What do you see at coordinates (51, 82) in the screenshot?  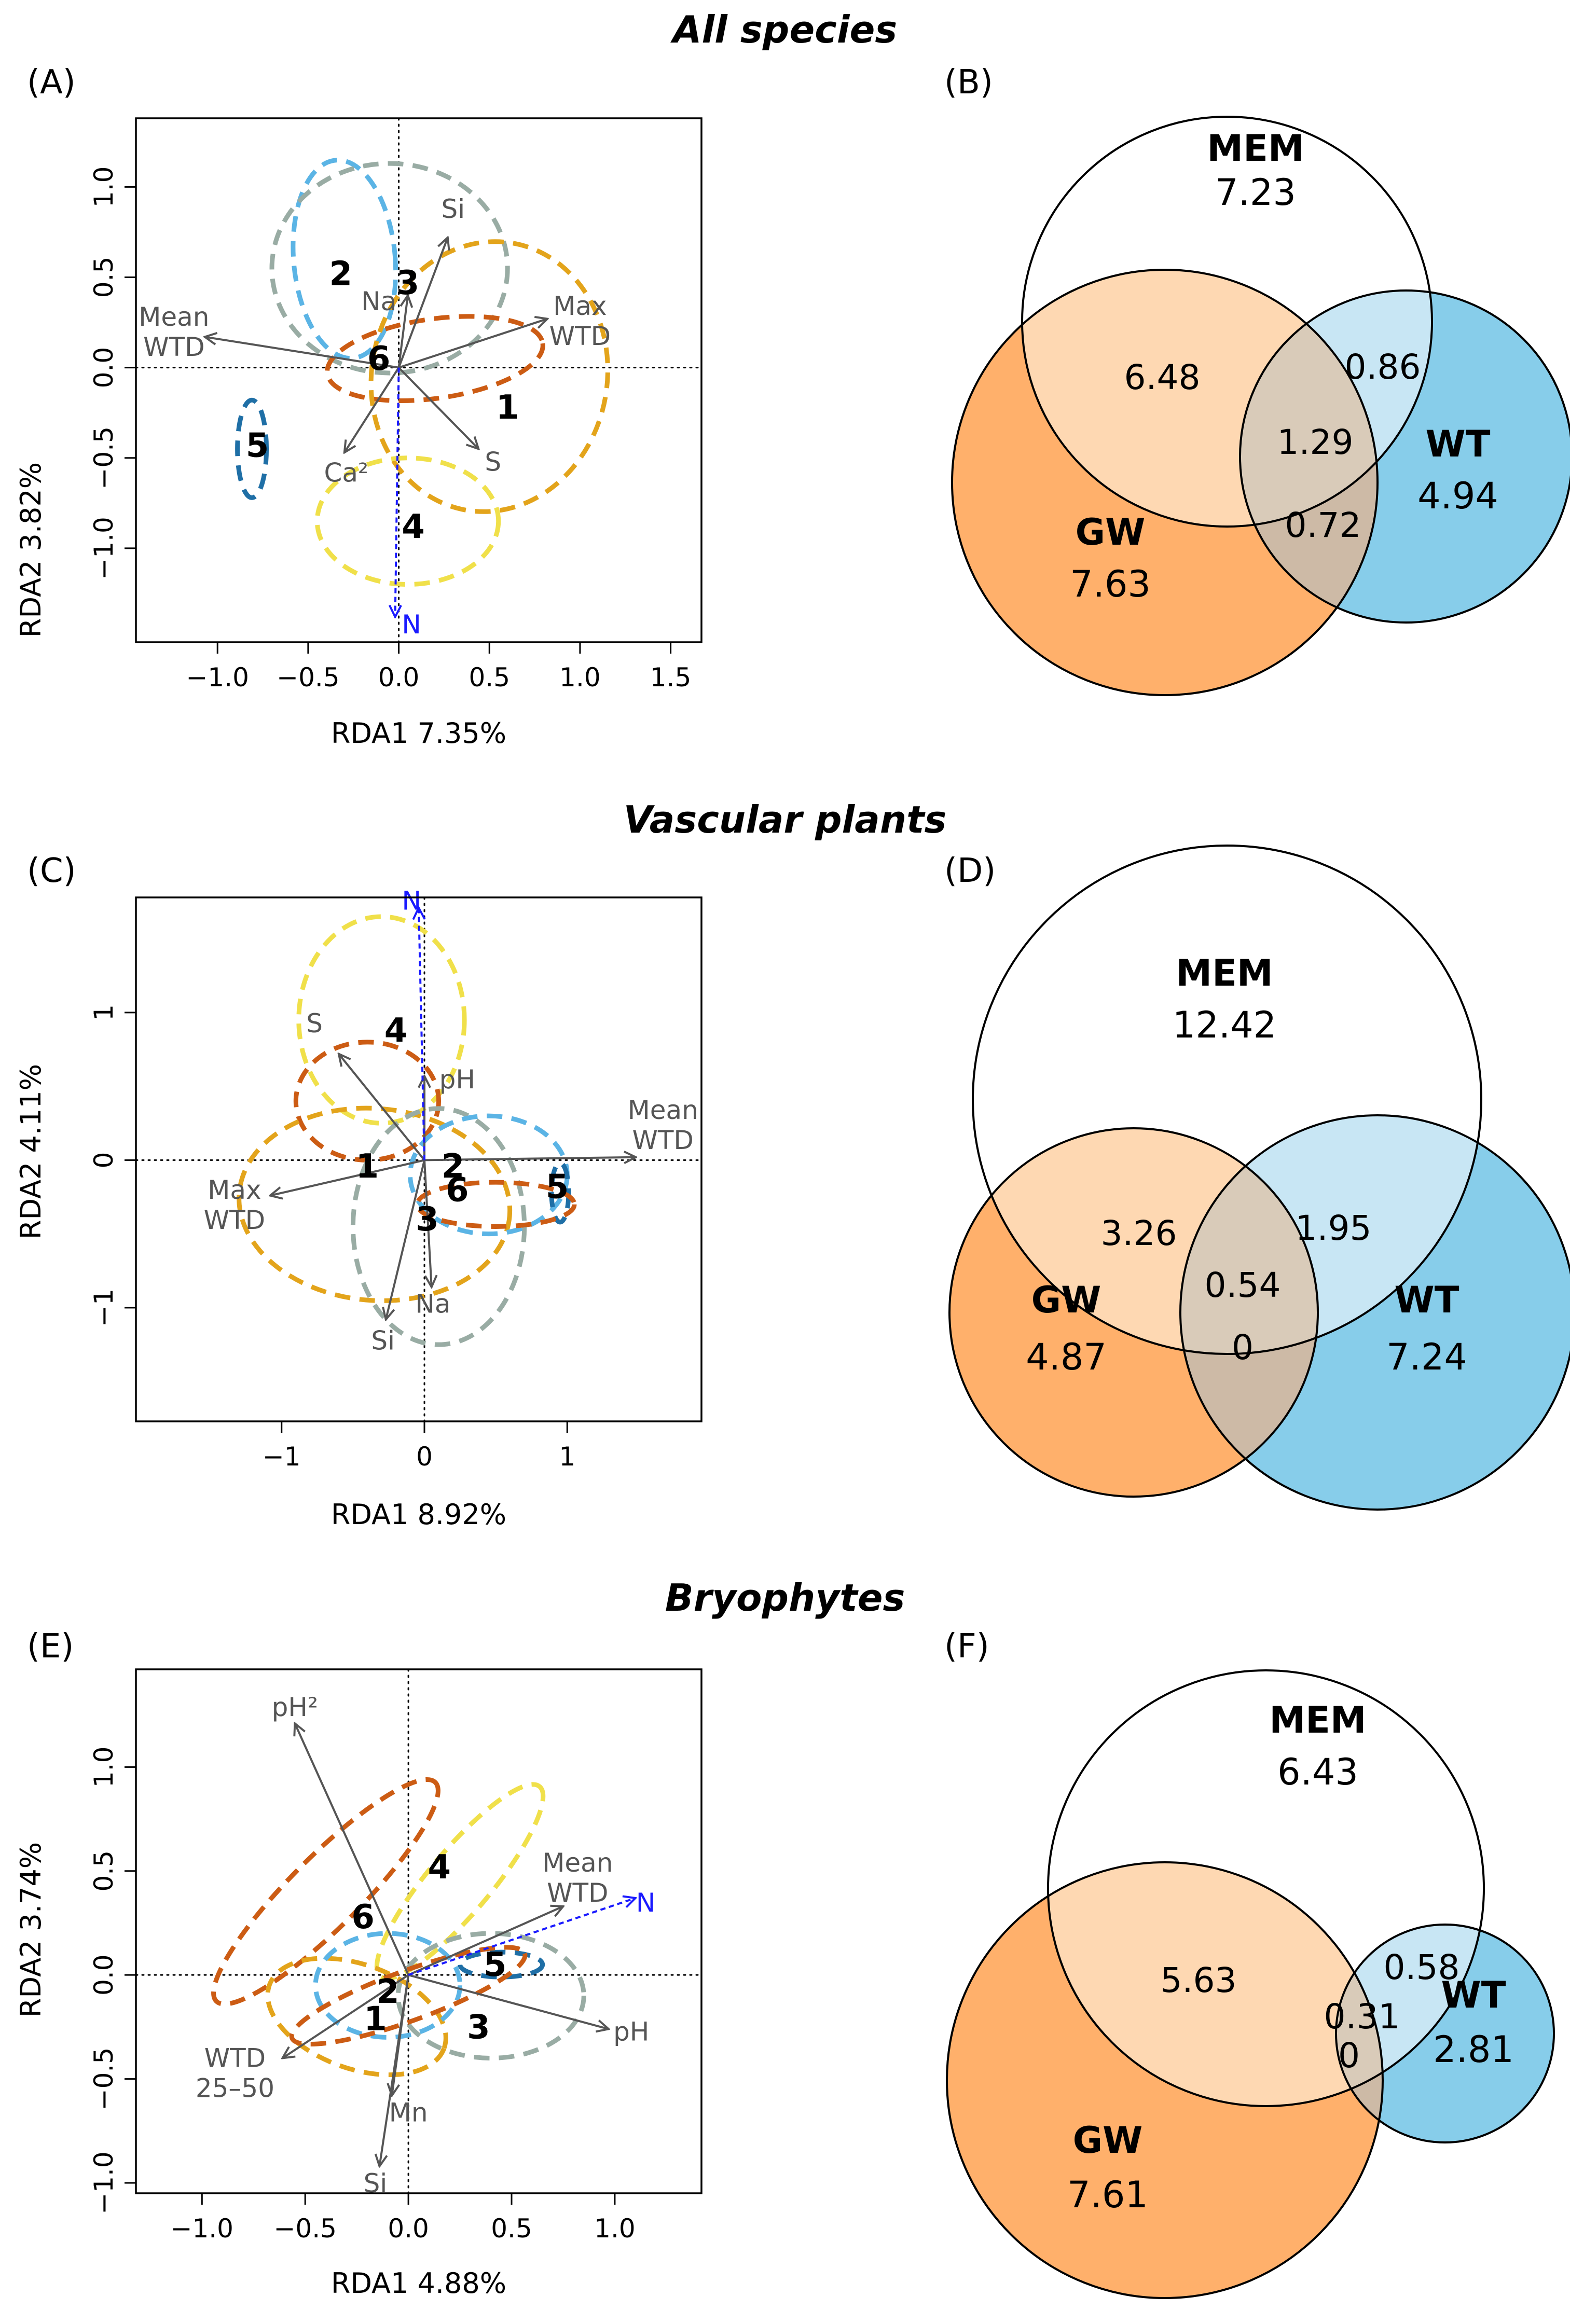 I see `panel-letter-a: (A)` at bounding box center [51, 82].